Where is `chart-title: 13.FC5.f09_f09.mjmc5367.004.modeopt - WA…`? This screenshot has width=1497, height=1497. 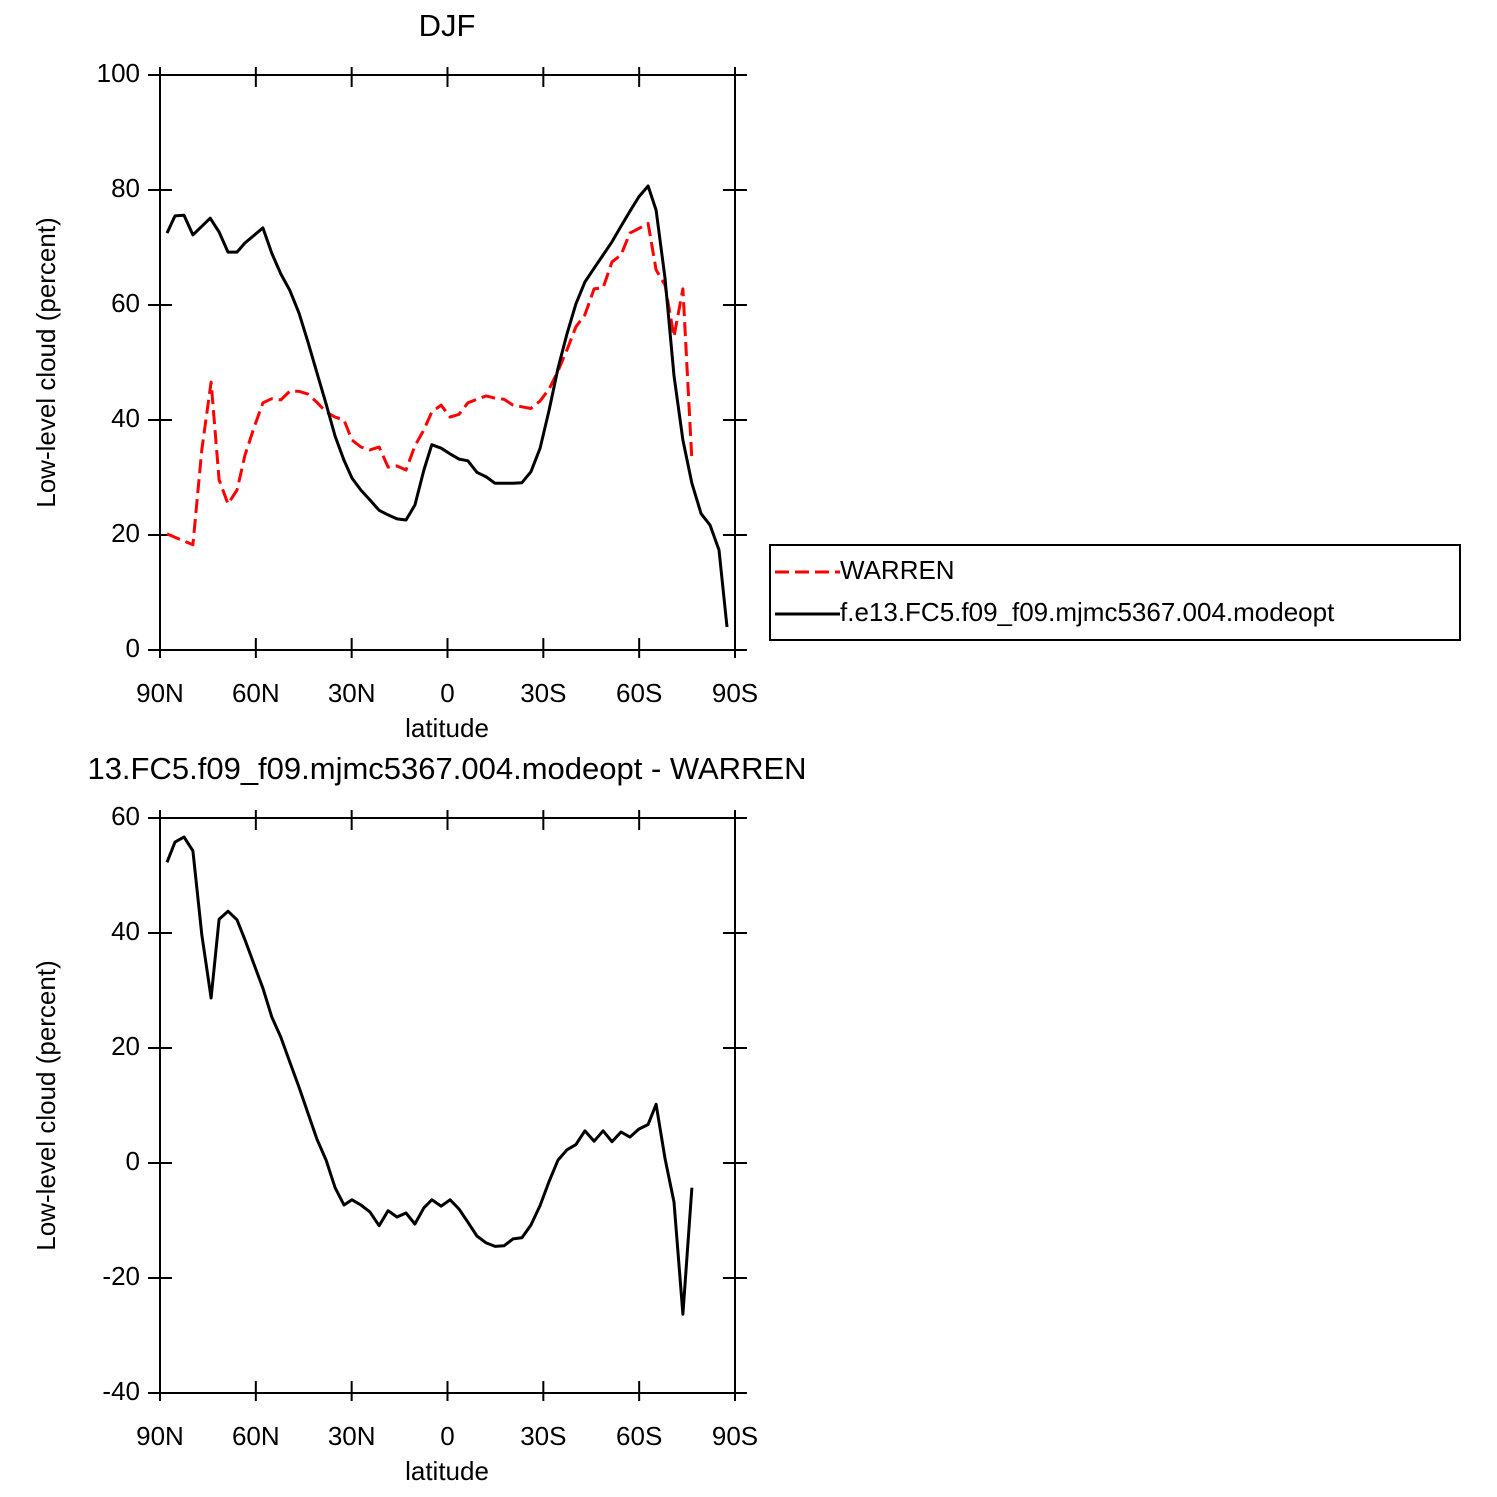
chart-title: 13.FC5.f09_f09.mjmc5367.004.modeopt - WA… is located at coordinates (446, 768).